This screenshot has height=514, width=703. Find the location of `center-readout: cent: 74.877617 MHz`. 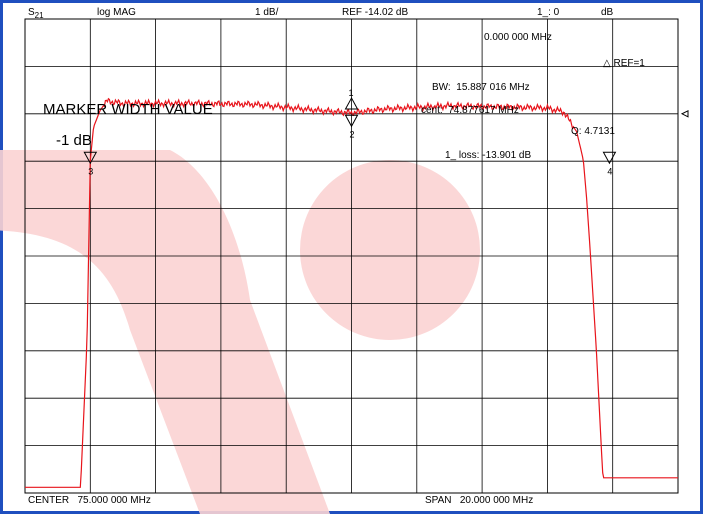

center-readout: cent: 74.877617 MHz is located at coordinates (470, 110).